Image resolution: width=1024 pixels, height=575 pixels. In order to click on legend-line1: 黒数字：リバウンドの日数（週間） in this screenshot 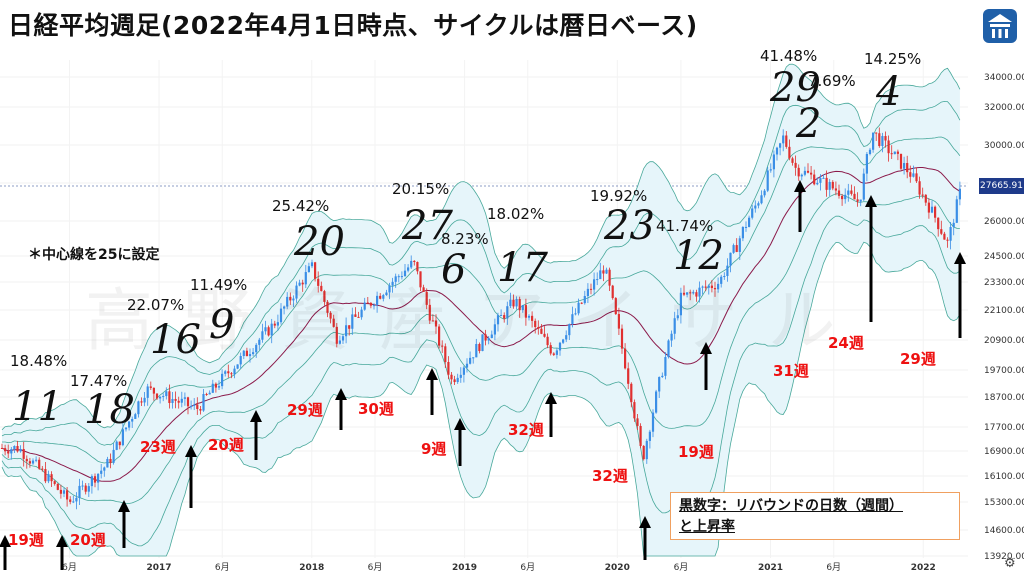, I will do `click(791, 506)`.